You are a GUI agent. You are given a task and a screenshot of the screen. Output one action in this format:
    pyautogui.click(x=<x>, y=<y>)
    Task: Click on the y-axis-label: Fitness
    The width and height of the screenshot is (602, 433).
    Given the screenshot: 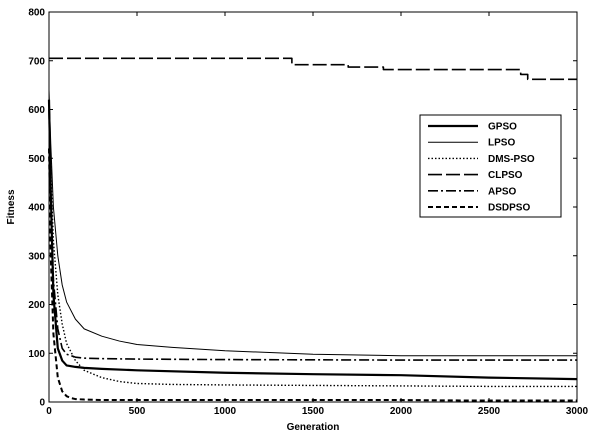 What is the action you would take?
    pyautogui.click(x=11, y=206)
    